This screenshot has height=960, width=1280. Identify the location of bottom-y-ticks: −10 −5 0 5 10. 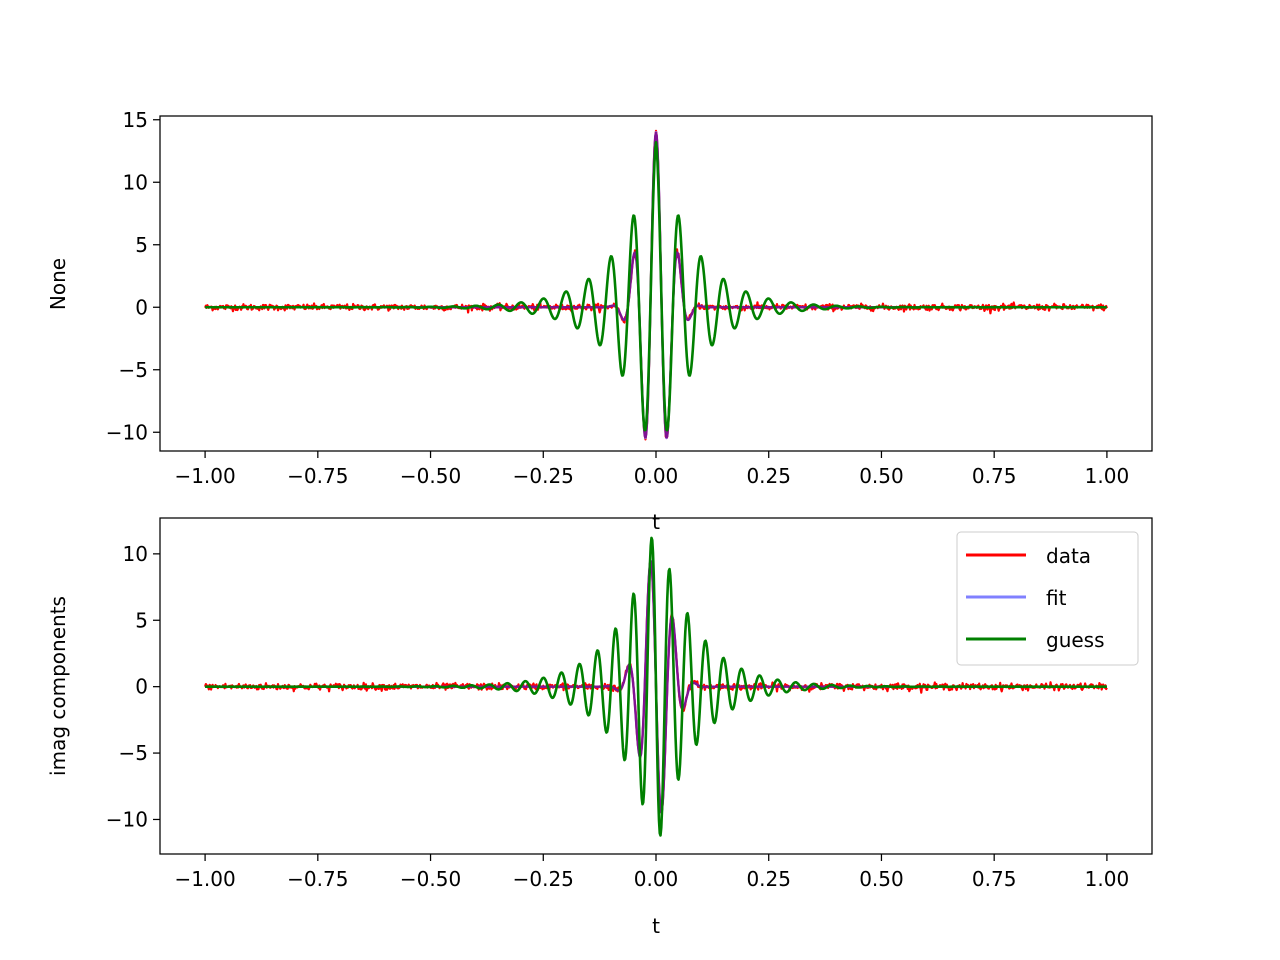
(133, 686).